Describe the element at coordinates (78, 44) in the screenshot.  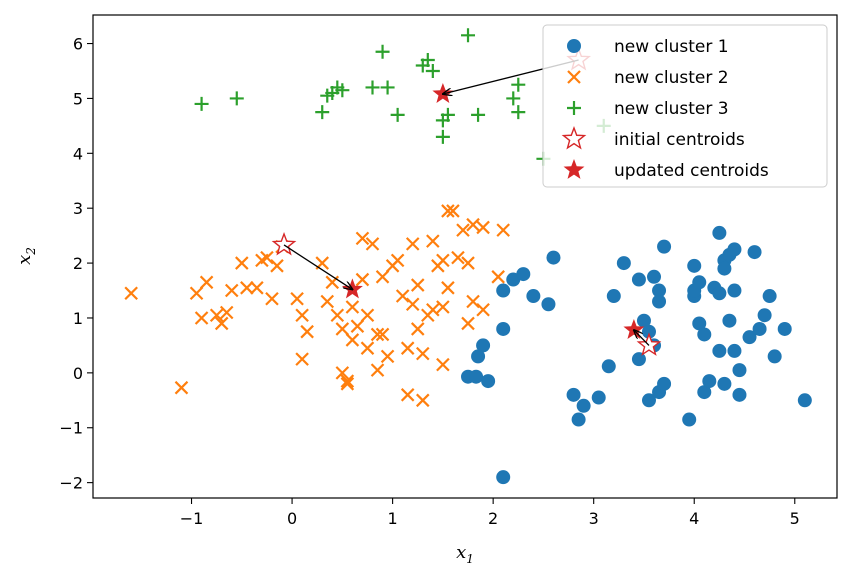
I see `y-tick-label: 6` at that location.